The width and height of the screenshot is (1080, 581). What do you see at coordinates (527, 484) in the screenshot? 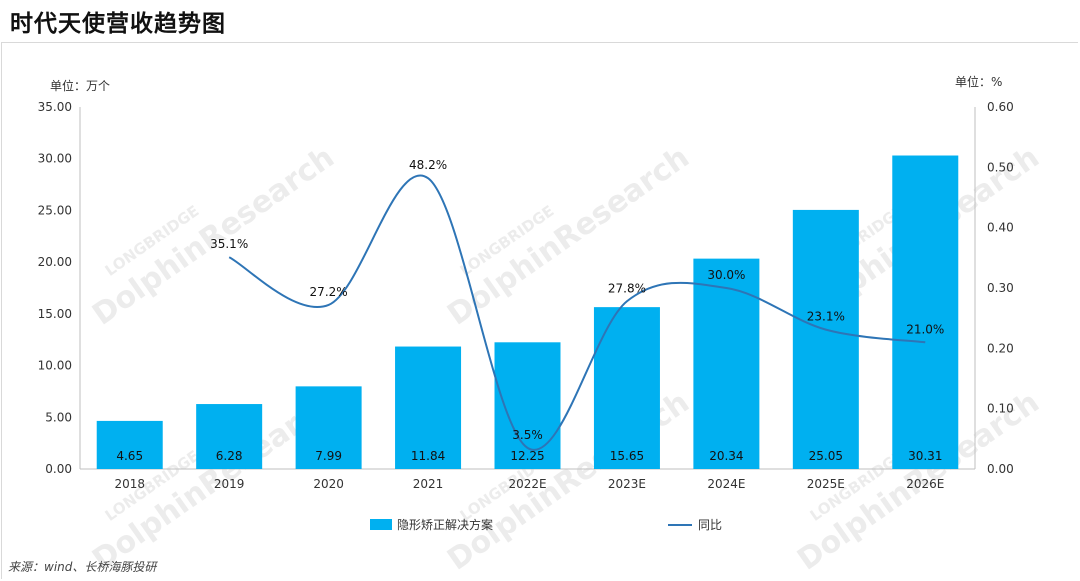
I see `x-tick-label: 2022E` at bounding box center [527, 484].